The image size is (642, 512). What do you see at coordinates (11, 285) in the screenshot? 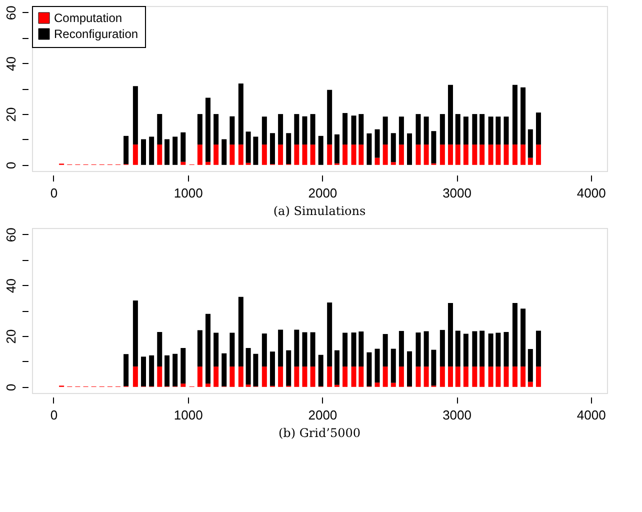
I see `y-tick-label: 40` at bounding box center [11, 285].